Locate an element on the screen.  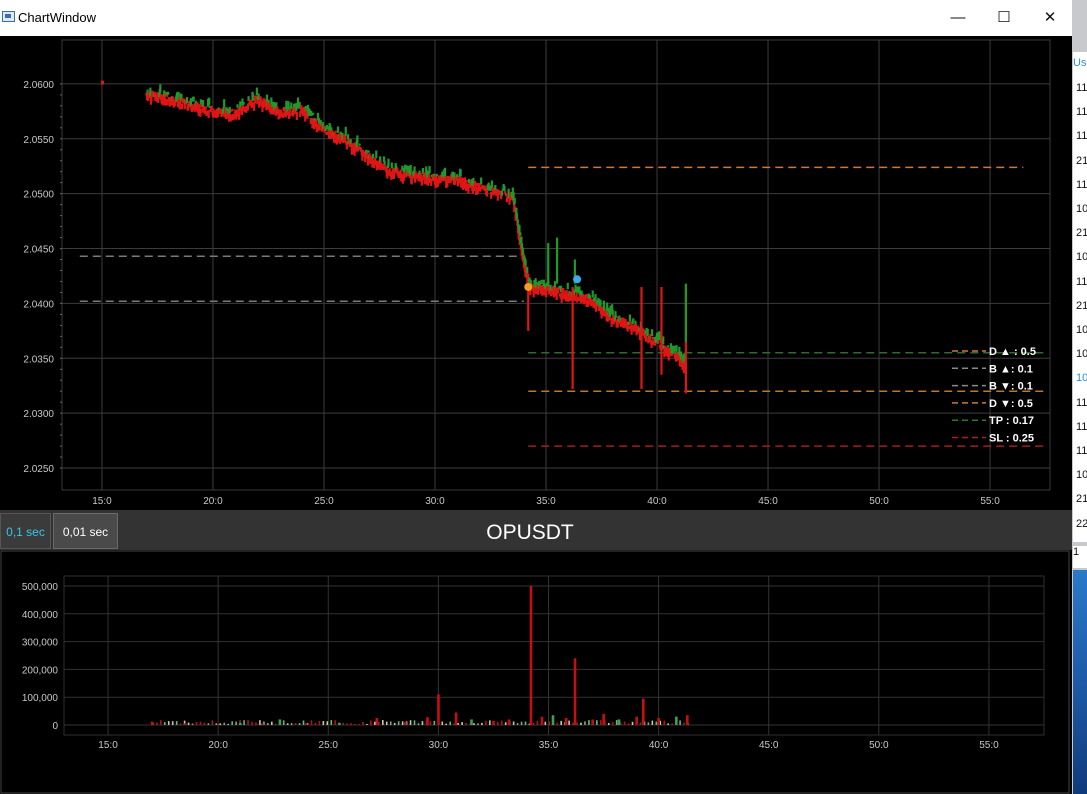
price-x-tick-label: 40:0 is located at coordinates (657, 501).